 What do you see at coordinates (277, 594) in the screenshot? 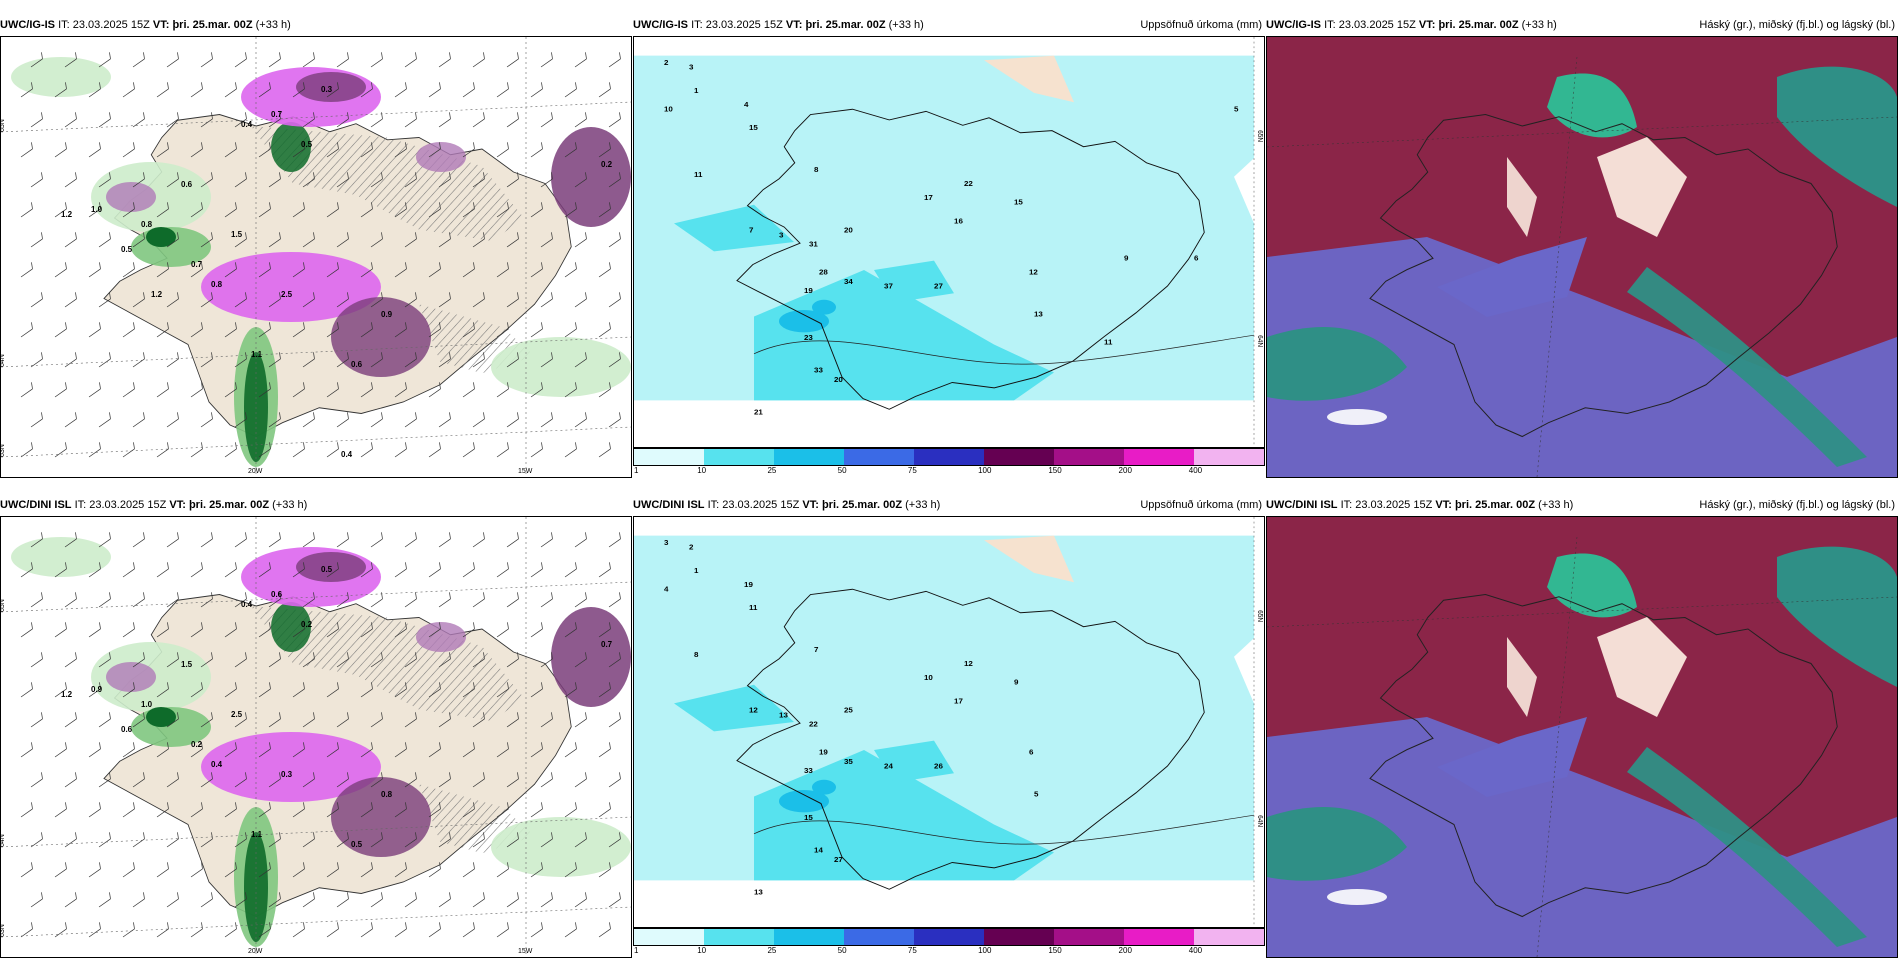
I see `precip-value-label: 0.6` at bounding box center [277, 594].